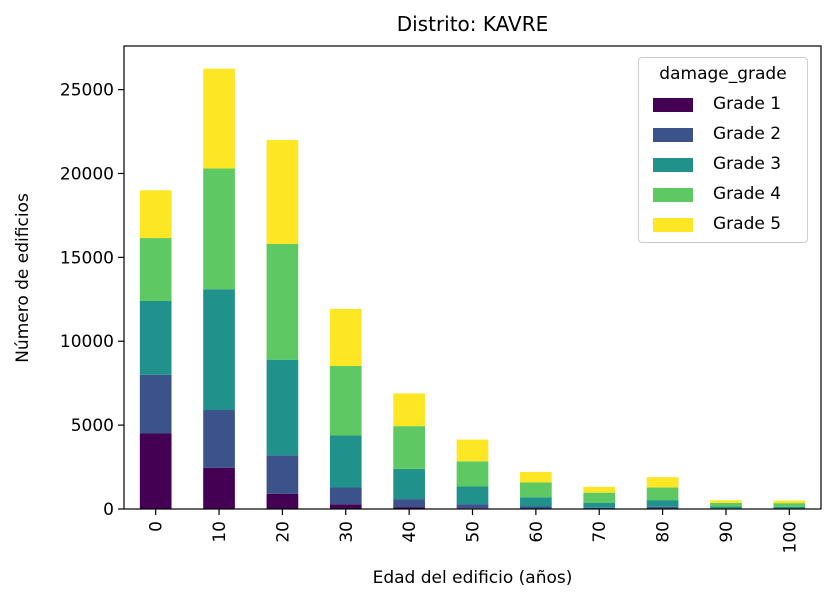  Describe the element at coordinates (157, 526) in the screenshot. I see `x-tick-label: 0` at that location.